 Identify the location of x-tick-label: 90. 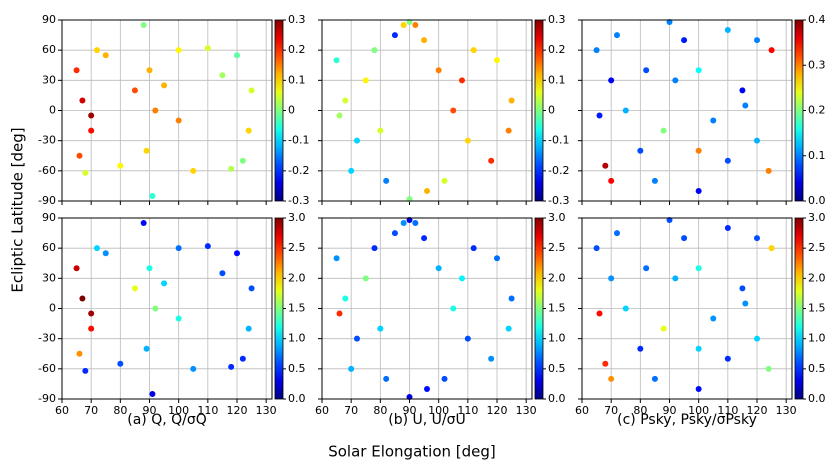
(410, 410).